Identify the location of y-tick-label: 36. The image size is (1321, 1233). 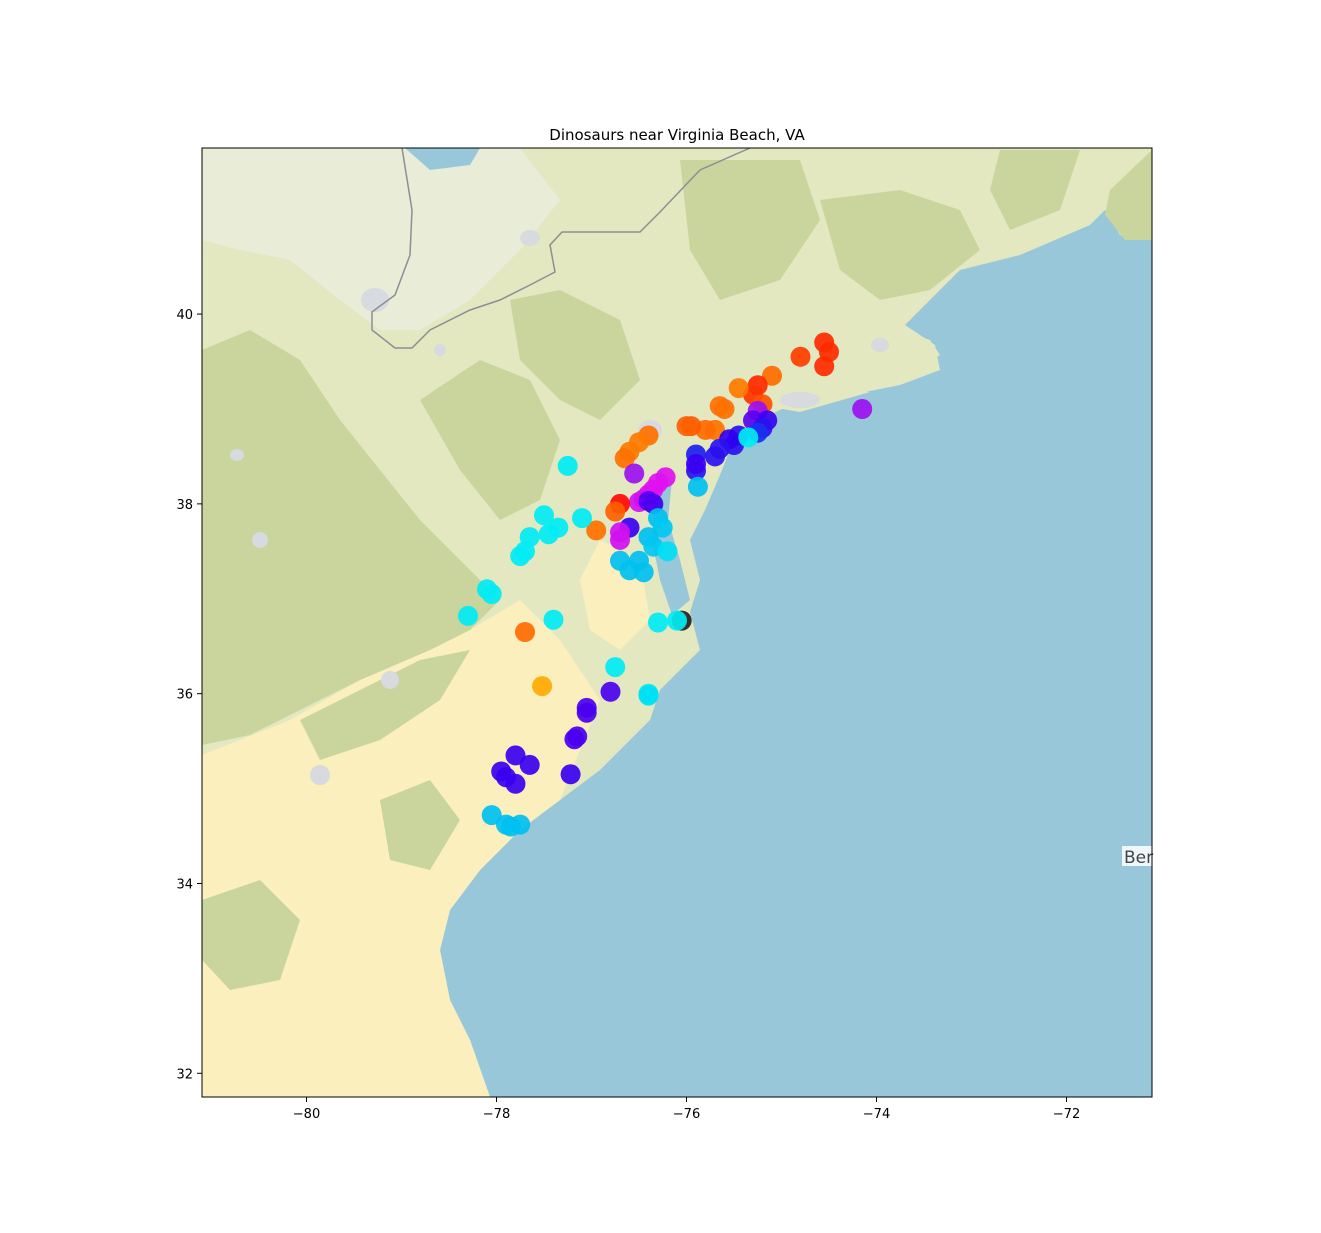
(184, 695).